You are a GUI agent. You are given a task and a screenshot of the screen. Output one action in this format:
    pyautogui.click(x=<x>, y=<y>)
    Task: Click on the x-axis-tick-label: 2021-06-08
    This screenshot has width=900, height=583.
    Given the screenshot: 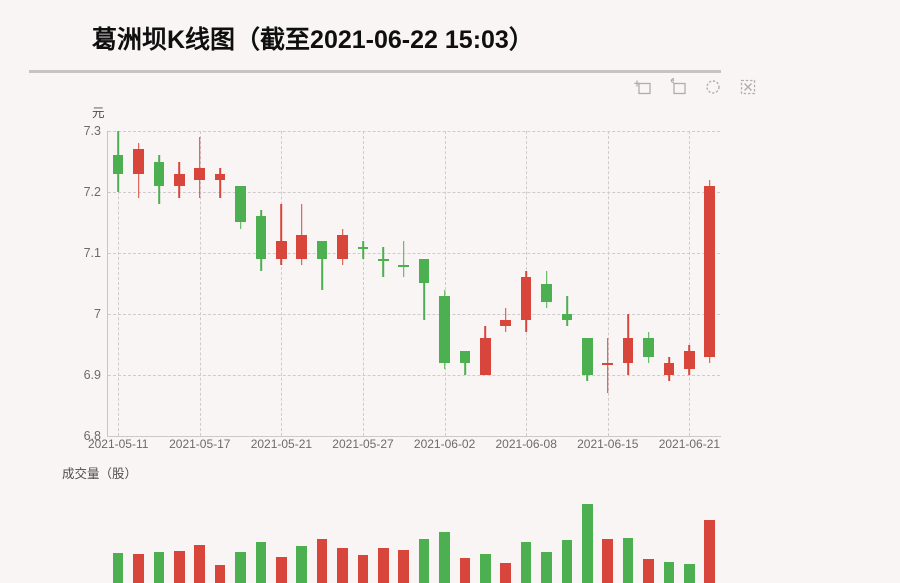 What is the action you would take?
    pyautogui.click(x=526, y=444)
    